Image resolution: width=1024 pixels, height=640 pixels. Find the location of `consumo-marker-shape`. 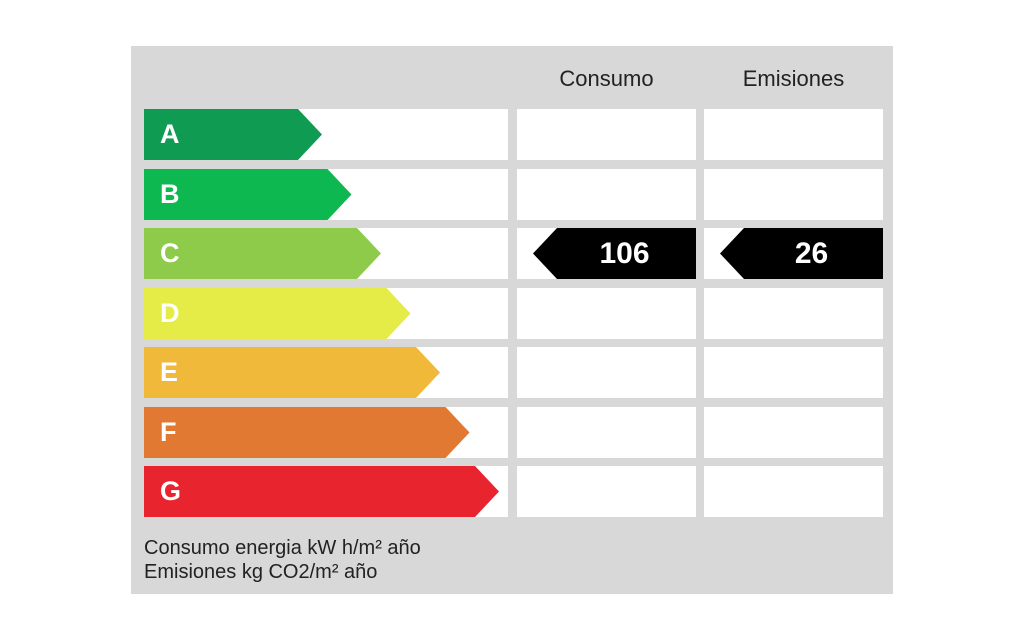

consumo-marker-shape is located at coordinates (614, 253).